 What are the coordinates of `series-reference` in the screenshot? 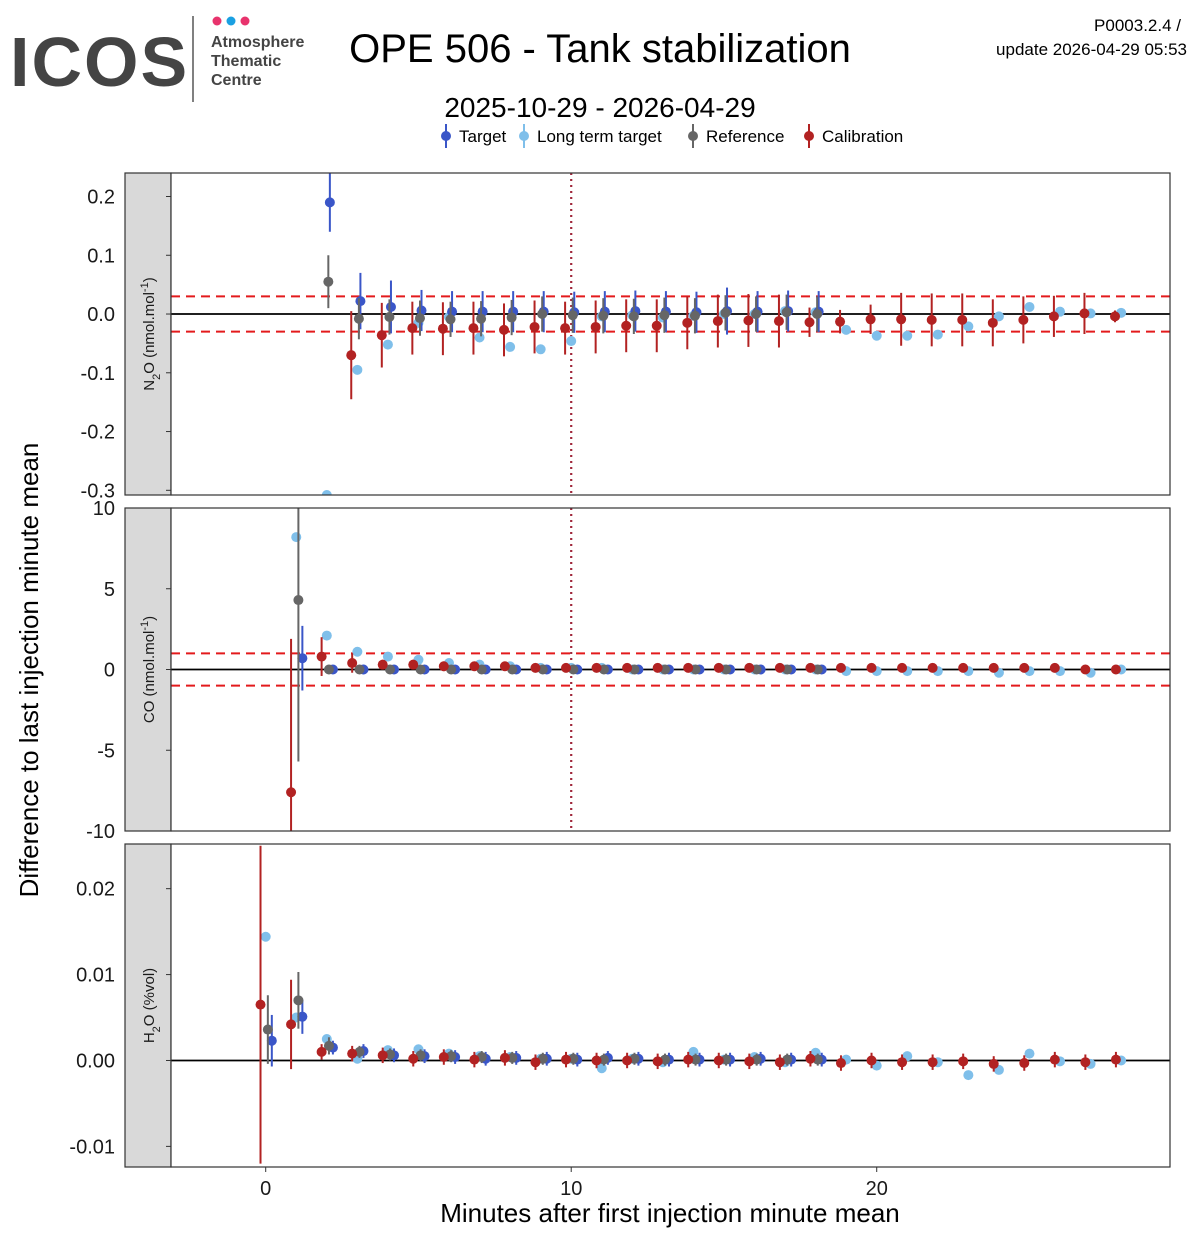 It's located at (542, 1018).